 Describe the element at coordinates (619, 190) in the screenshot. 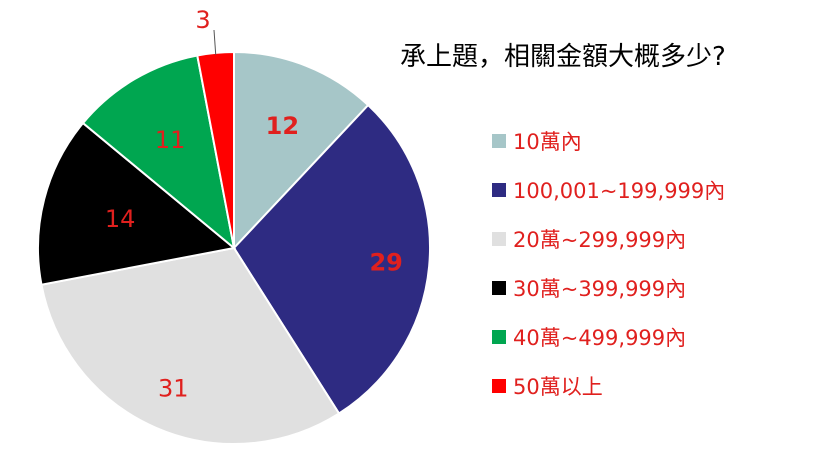

I see `legend-label: 100,001~199,999內` at that location.